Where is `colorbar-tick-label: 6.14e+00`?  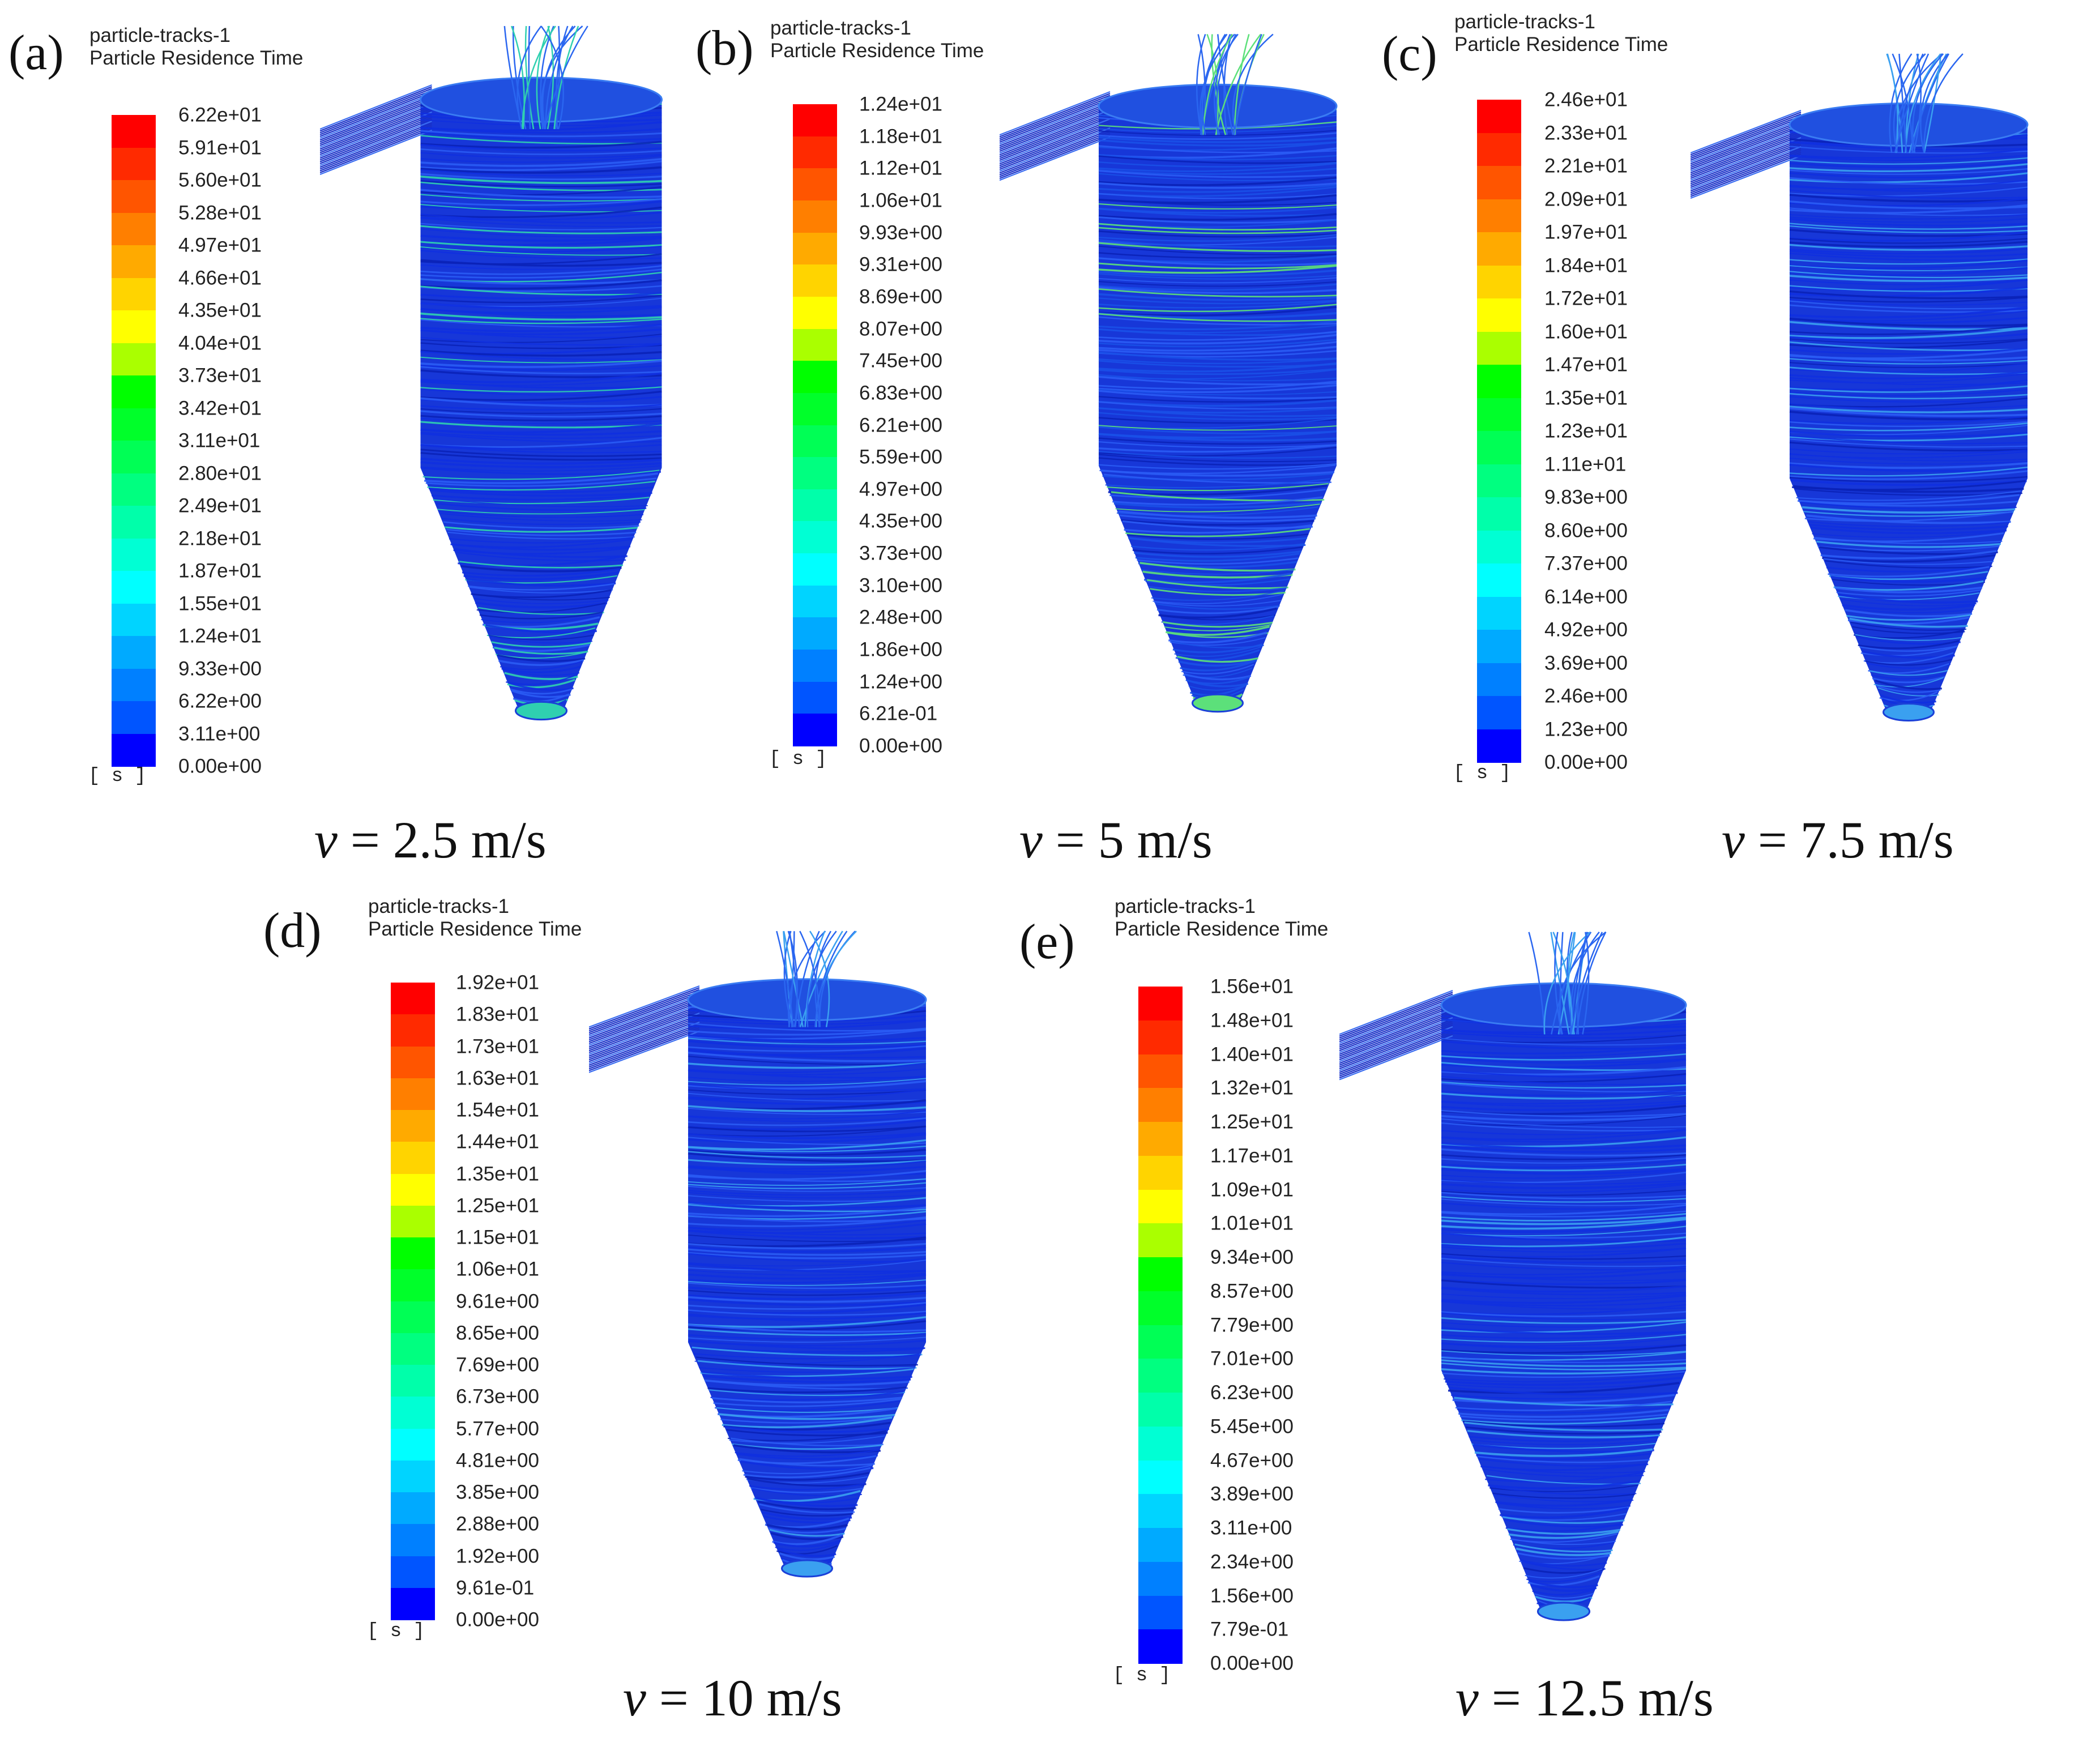
colorbar-tick-label: 6.14e+00 is located at coordinates (1586, 597).